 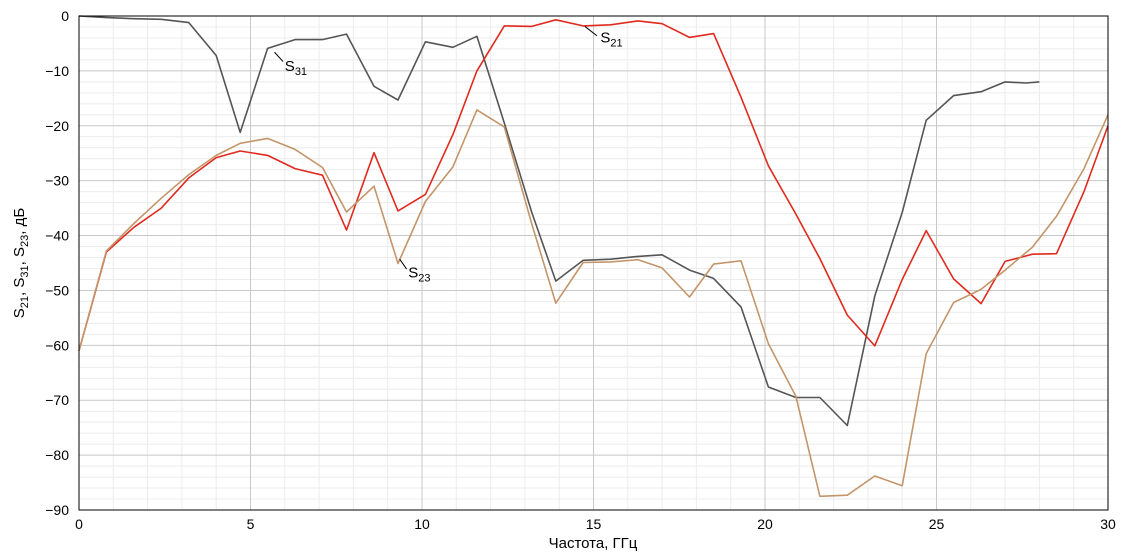 What do you see at coordinates (422, 524) in the screenshot?
I see `x-tick-label: 10` at bounding box center [422, 524].